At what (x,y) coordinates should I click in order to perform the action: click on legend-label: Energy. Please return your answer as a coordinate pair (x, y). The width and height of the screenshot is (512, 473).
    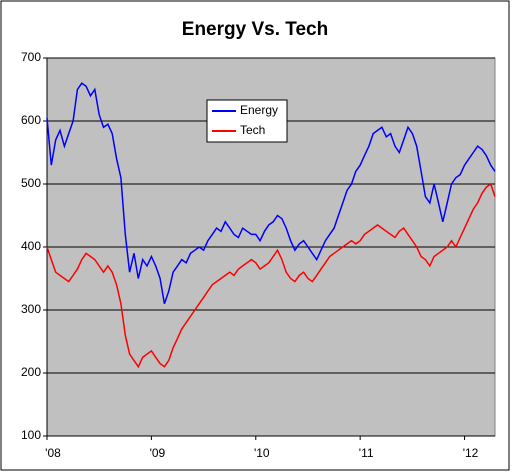
    Looking at the image, I should click on (259, 110).